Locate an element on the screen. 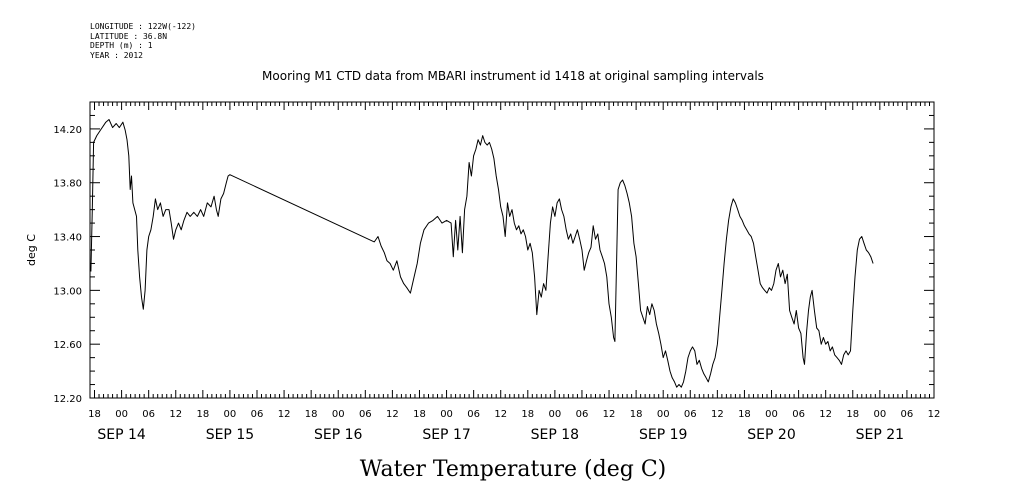 The height and width of the screenshot is (504, 1009). x-date-label: SEP 16 is located at coordinates (338, 435).